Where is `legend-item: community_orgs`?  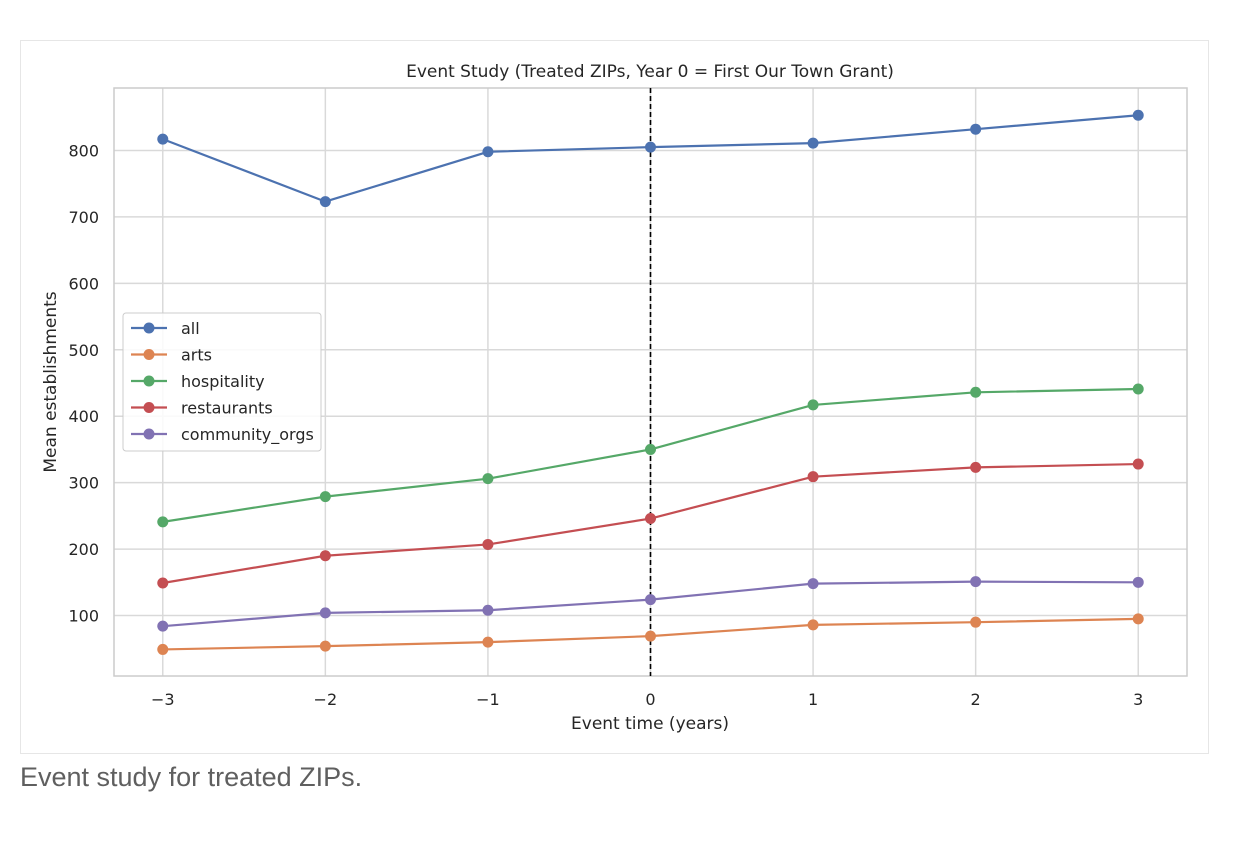
legend-item: community_orgs is located at coordinates (222, 435).